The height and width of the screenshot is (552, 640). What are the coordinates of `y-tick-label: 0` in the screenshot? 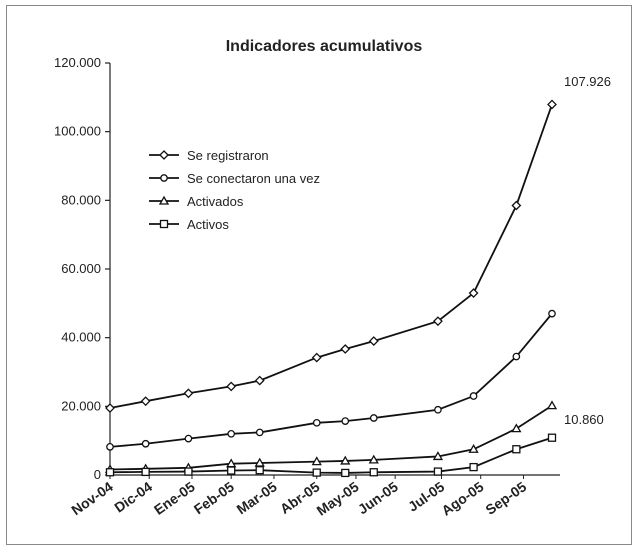 It's located at (97, 474).